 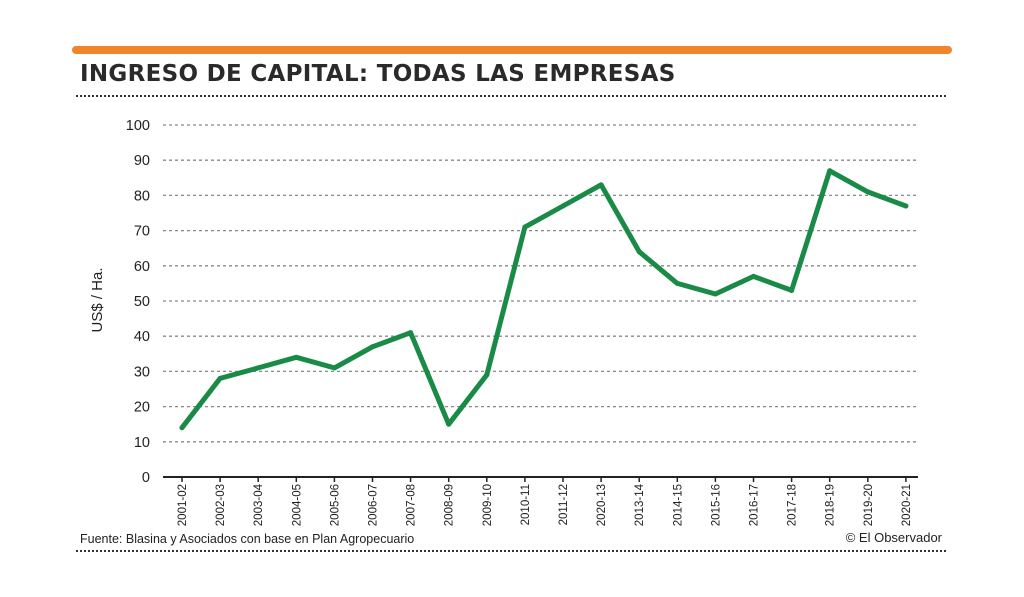 I want to click on x-tick-label: 2001-02, so click(x=183, y=505).